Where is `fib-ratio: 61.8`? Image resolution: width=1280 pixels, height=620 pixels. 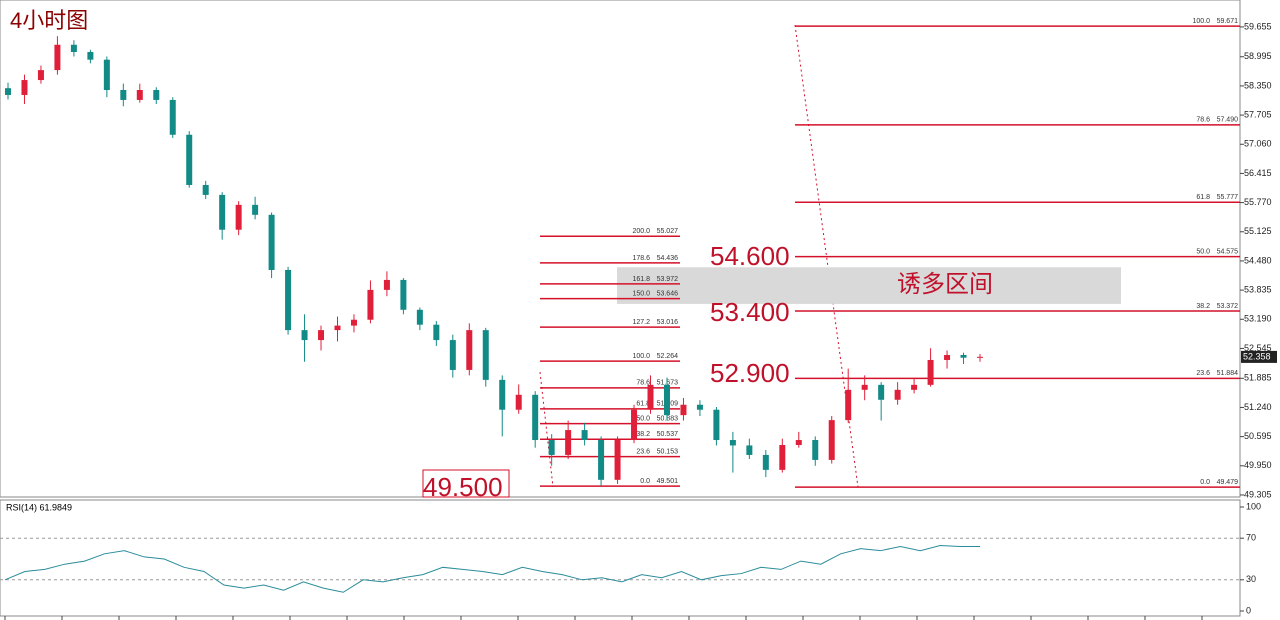 fib-ratio: 61.8 is located at coordinates (643, 404).